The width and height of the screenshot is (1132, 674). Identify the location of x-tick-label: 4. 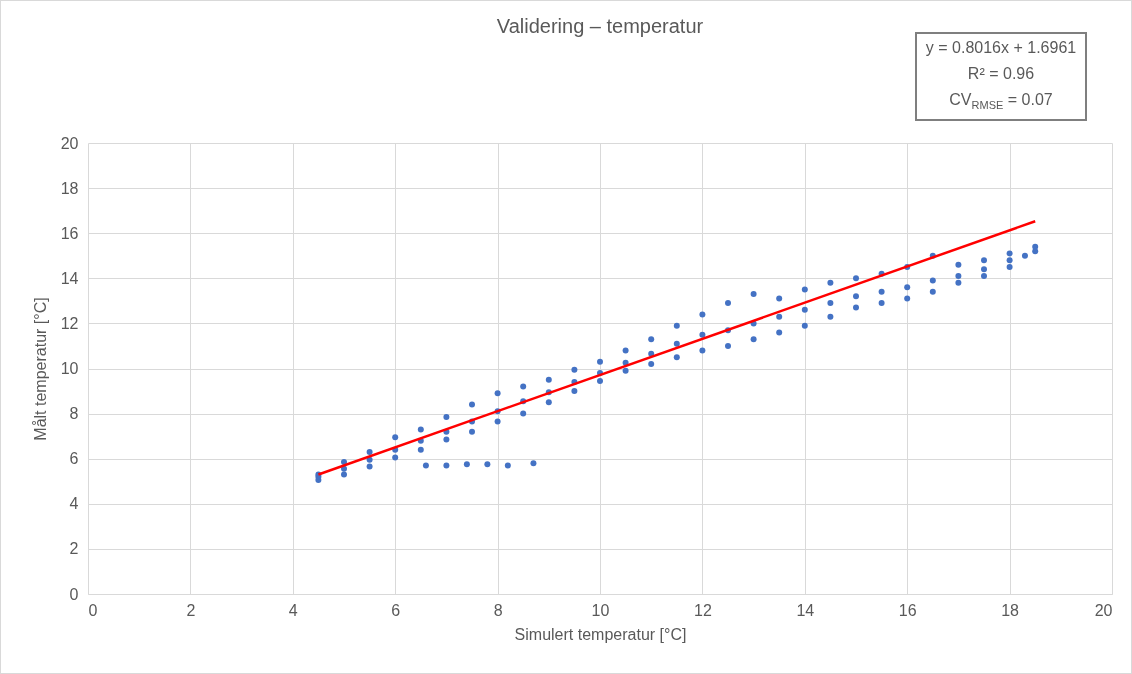
(293, 610).